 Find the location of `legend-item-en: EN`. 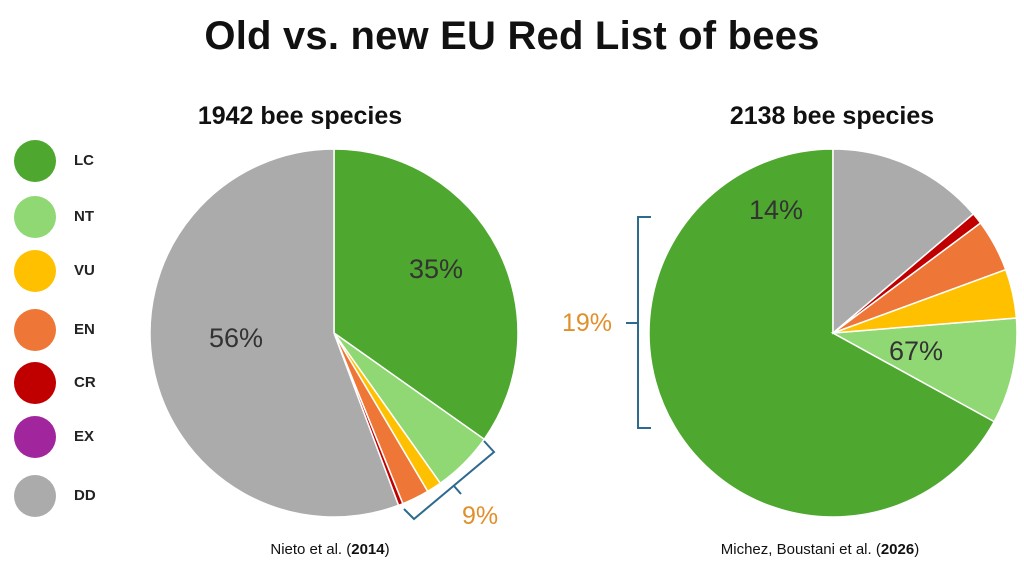

legend-item-en: EN is located at coordinates (84, 331).